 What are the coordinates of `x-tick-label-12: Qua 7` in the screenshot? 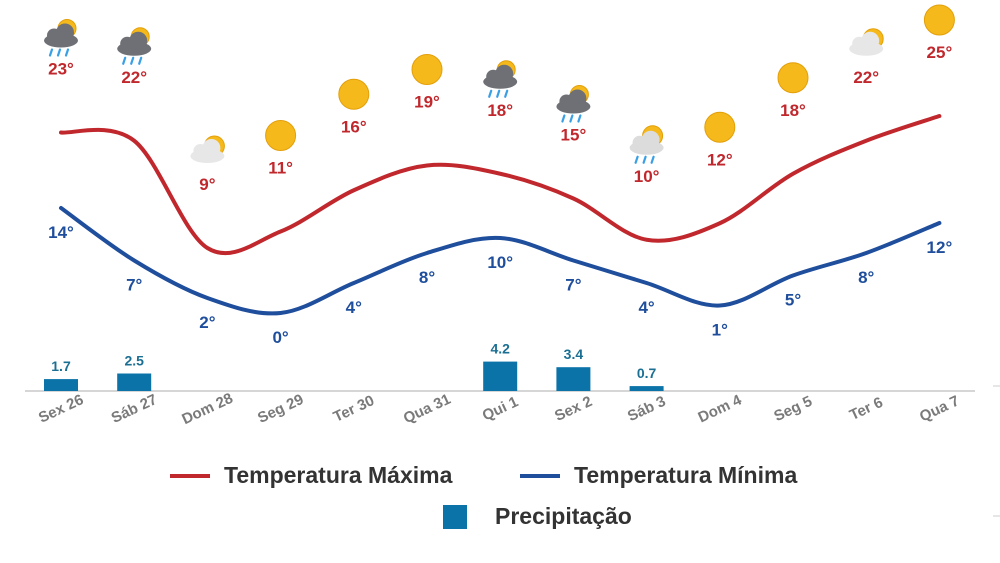 It's located at (939, 408).